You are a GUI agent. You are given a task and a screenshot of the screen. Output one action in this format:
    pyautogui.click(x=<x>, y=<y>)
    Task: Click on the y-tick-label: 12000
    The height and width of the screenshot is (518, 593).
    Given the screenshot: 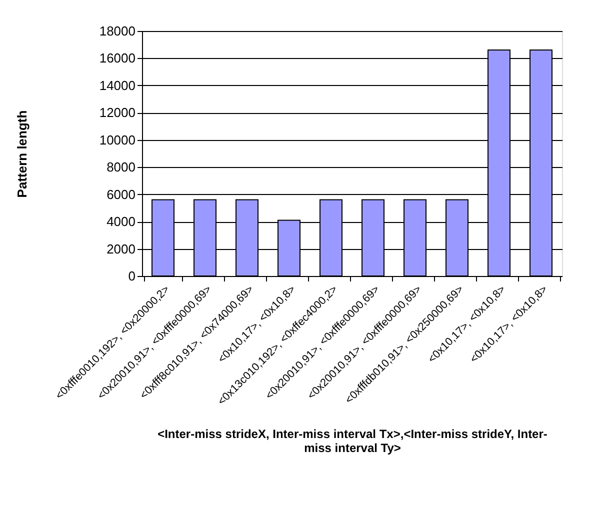 What is the action you would take?
    pyautogui.click(x=117, y=112)
    